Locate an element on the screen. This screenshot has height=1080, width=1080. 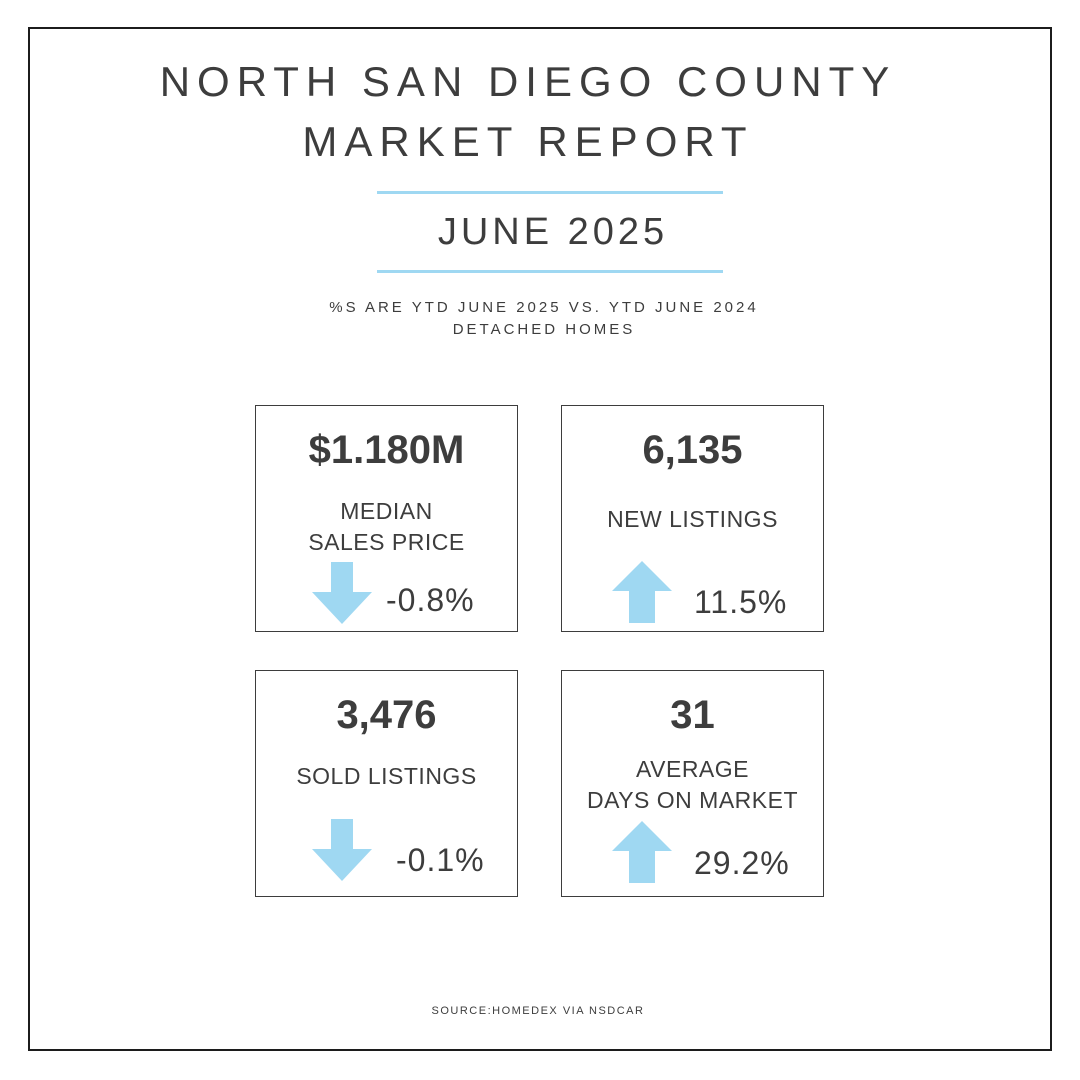
report-title-line-1: NORTH SAN DIEGO COUNTY is located at coordinates (528, 81).